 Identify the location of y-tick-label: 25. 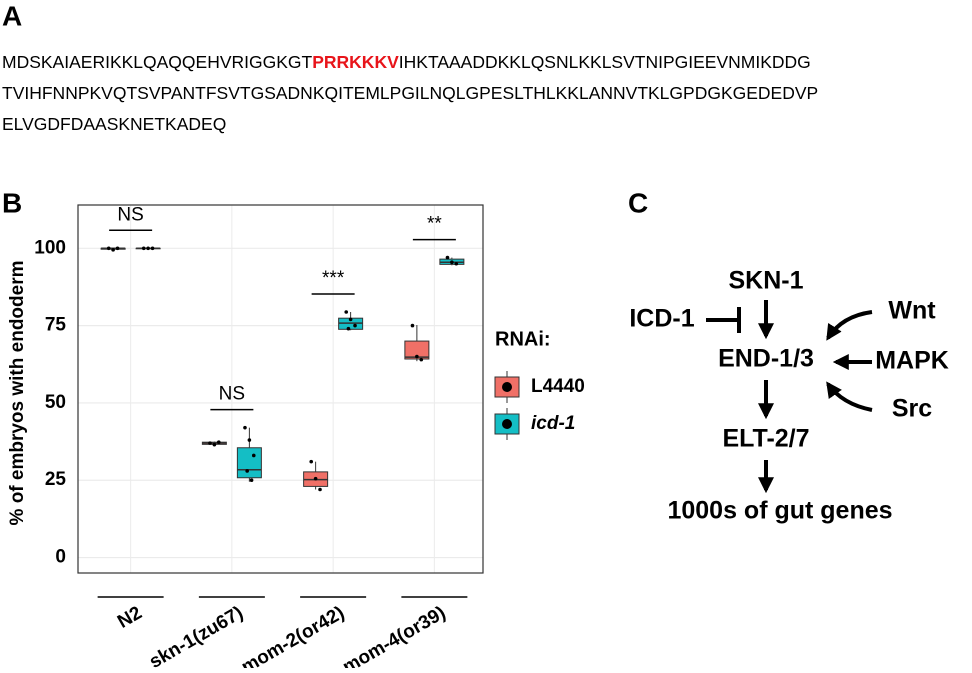
(56, 479).